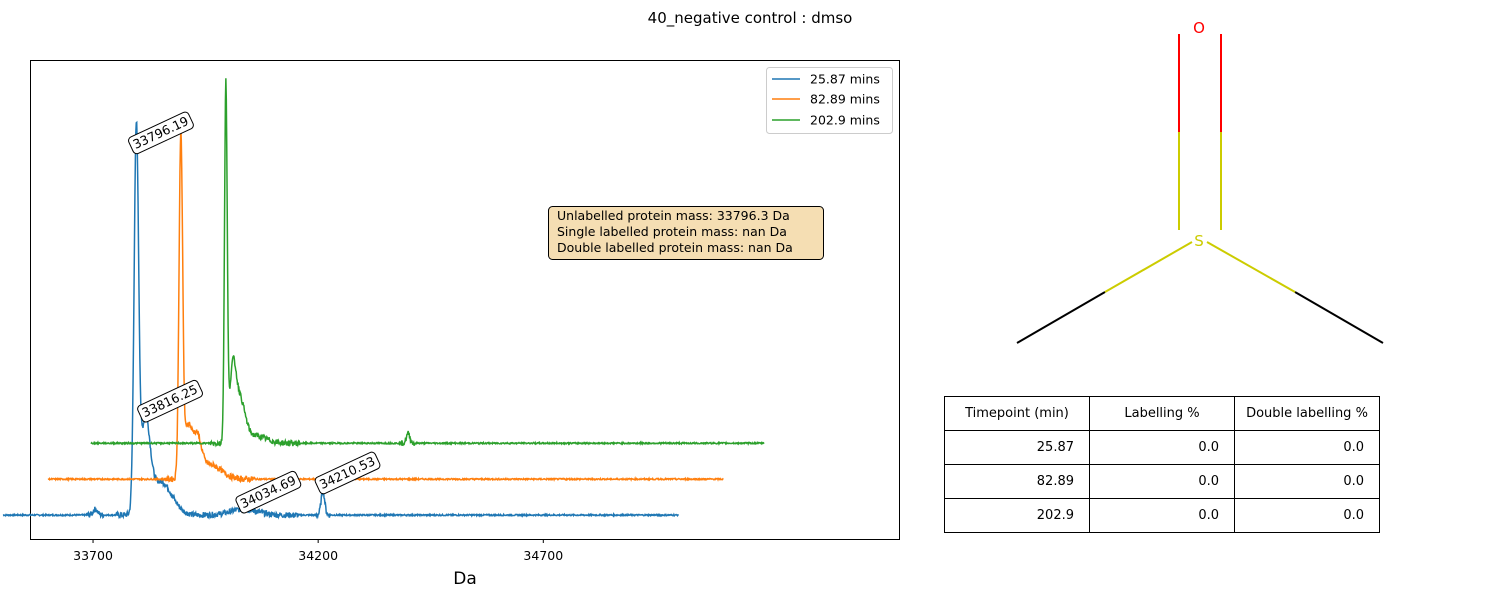  Describe the element at coordinates (1307, 413) in the screenshot. I see `table-header-cell: Double labelling %` at that location.